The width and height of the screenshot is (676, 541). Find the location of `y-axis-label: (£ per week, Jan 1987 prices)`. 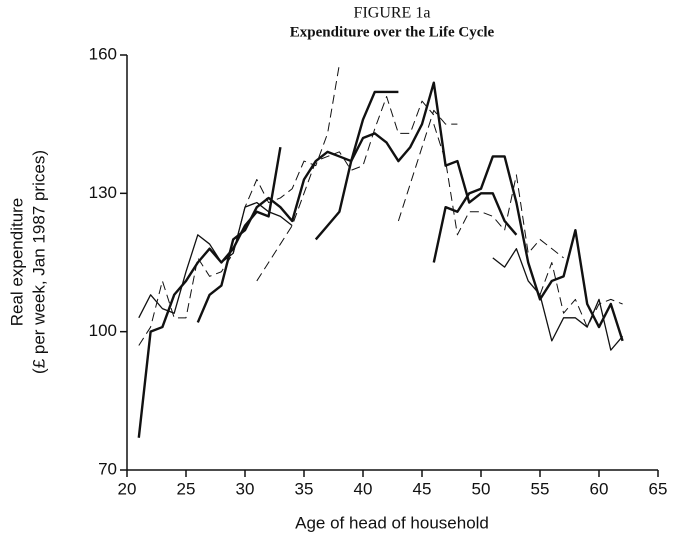

y-axis-label: (£ per week, Jan 1987 prices) is located at coordinates (38, 262).